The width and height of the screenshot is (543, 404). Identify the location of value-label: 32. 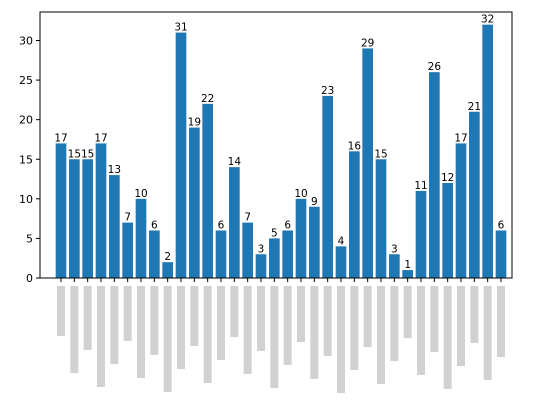
(487, 20).